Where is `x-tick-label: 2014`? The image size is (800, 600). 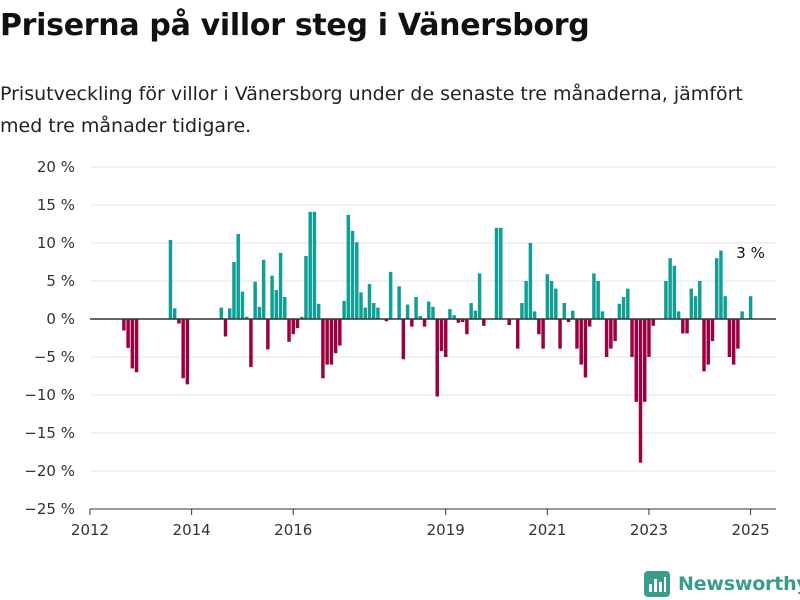
x-tick-label: 2014 is located at coordinates (192, 530).